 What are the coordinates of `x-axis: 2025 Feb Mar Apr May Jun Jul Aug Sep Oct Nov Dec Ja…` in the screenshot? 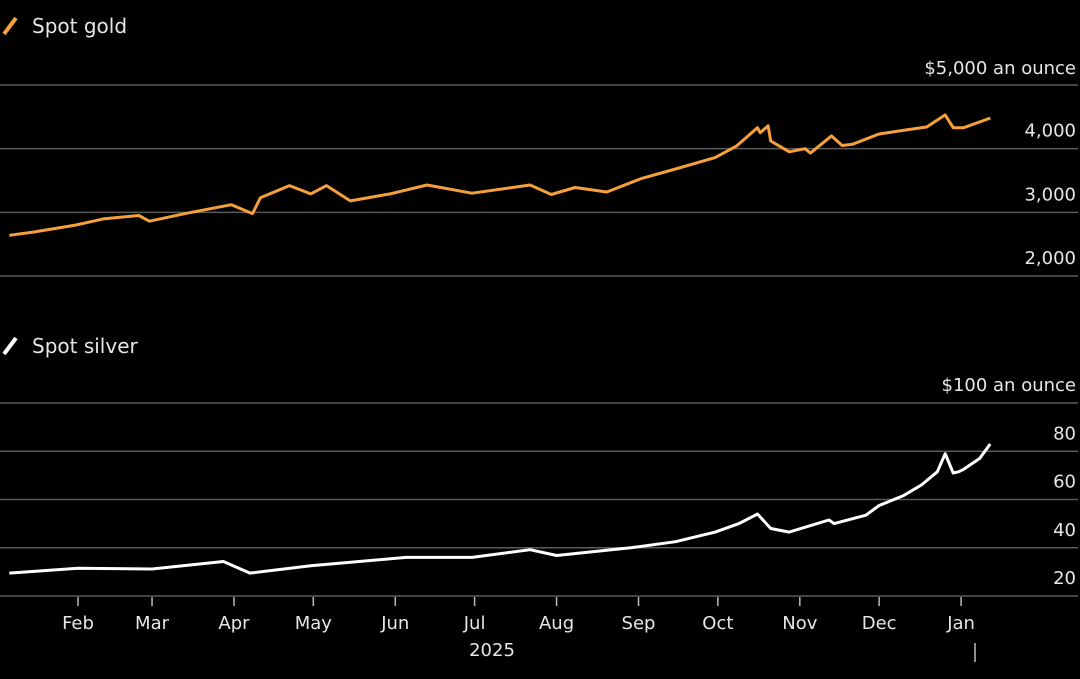 It's located at (519, 629).